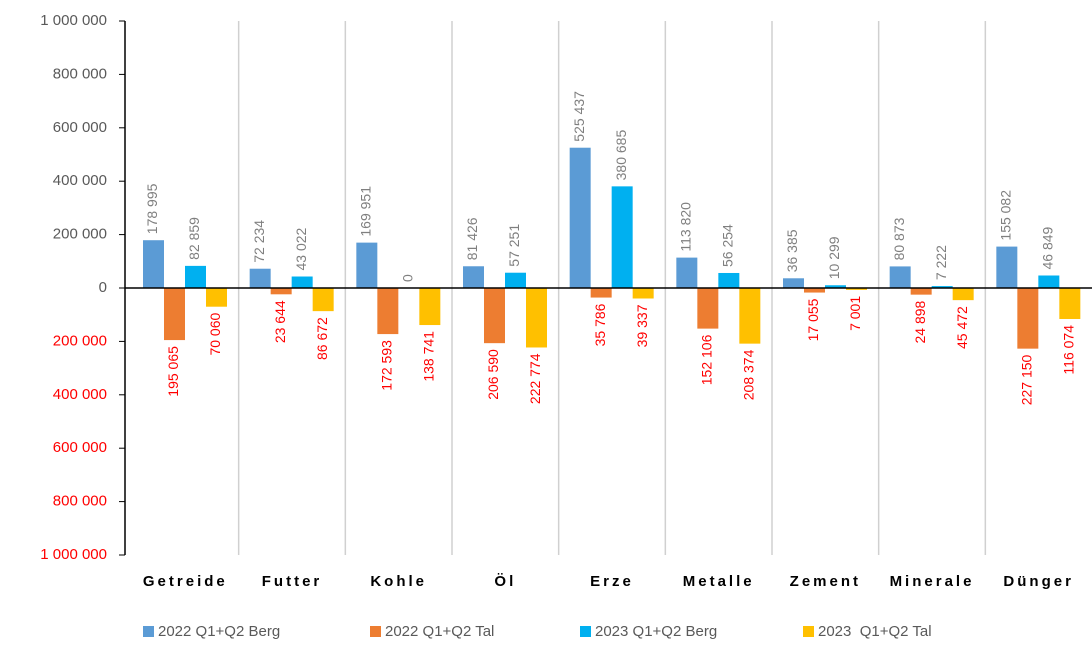 The image size is (1092, 646). Describe the element at coordinates (472, 238) in the screenshot. I see `value-label: 81 426` at that location.